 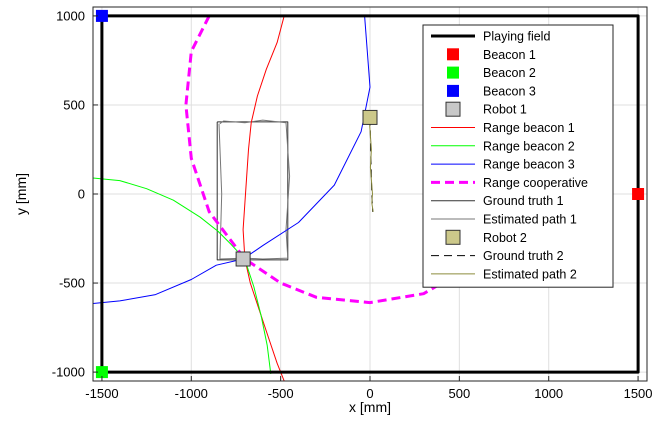 What do you see at coordinates (101, 372) in the screenshot?
I see `beacon-2-marker` at bounding box center [101, 372].